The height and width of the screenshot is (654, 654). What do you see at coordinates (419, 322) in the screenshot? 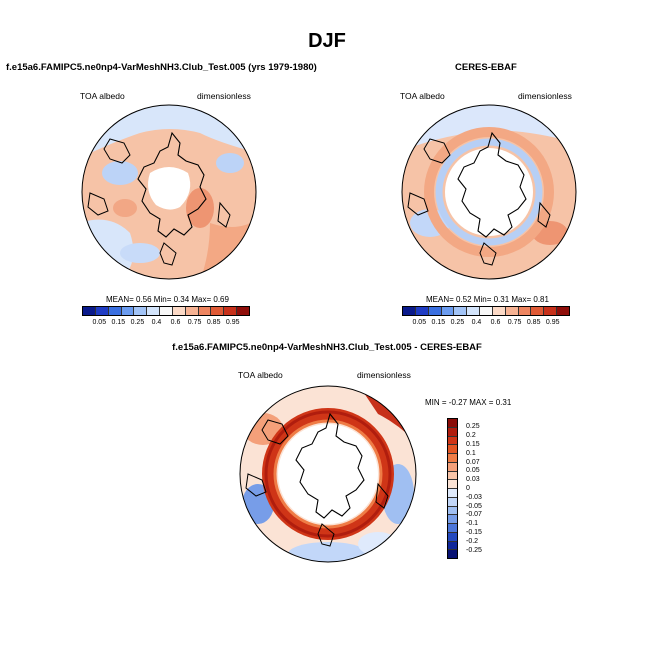
I see `obs-colorbar-tick-label: 0.05` at bounding box center [419, 322].